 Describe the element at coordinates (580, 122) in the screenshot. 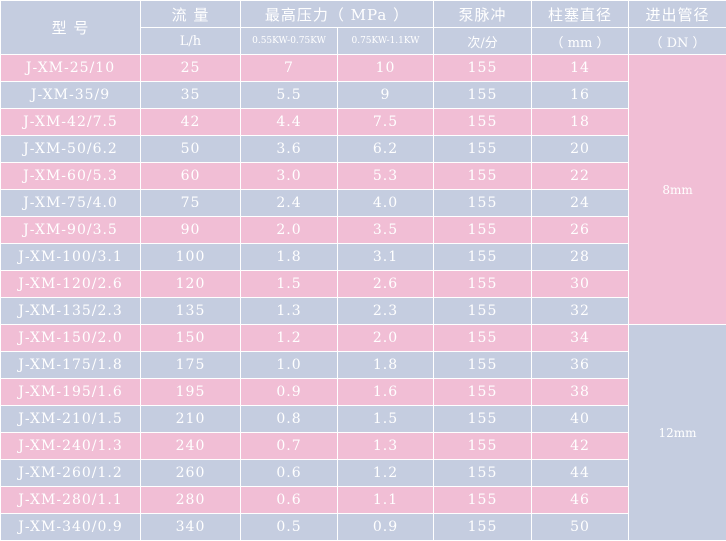

I see `plunger-diameter-cell: 18` at that location.